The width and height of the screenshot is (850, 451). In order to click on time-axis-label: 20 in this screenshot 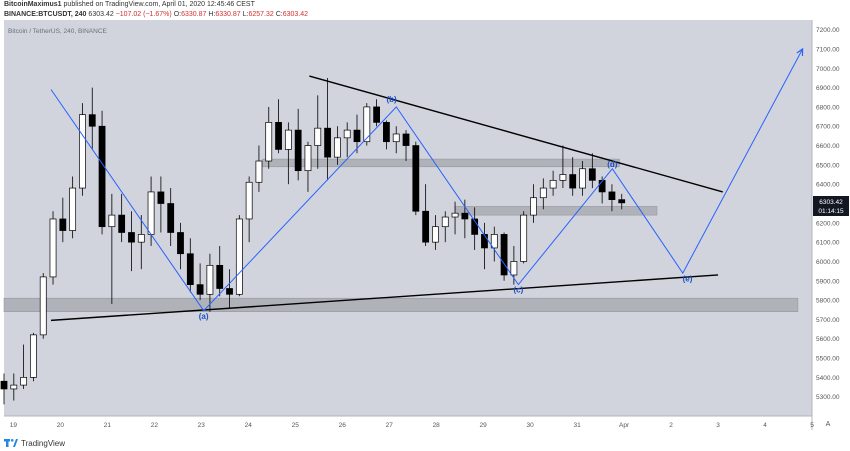, I will do `click(61, 425)`.